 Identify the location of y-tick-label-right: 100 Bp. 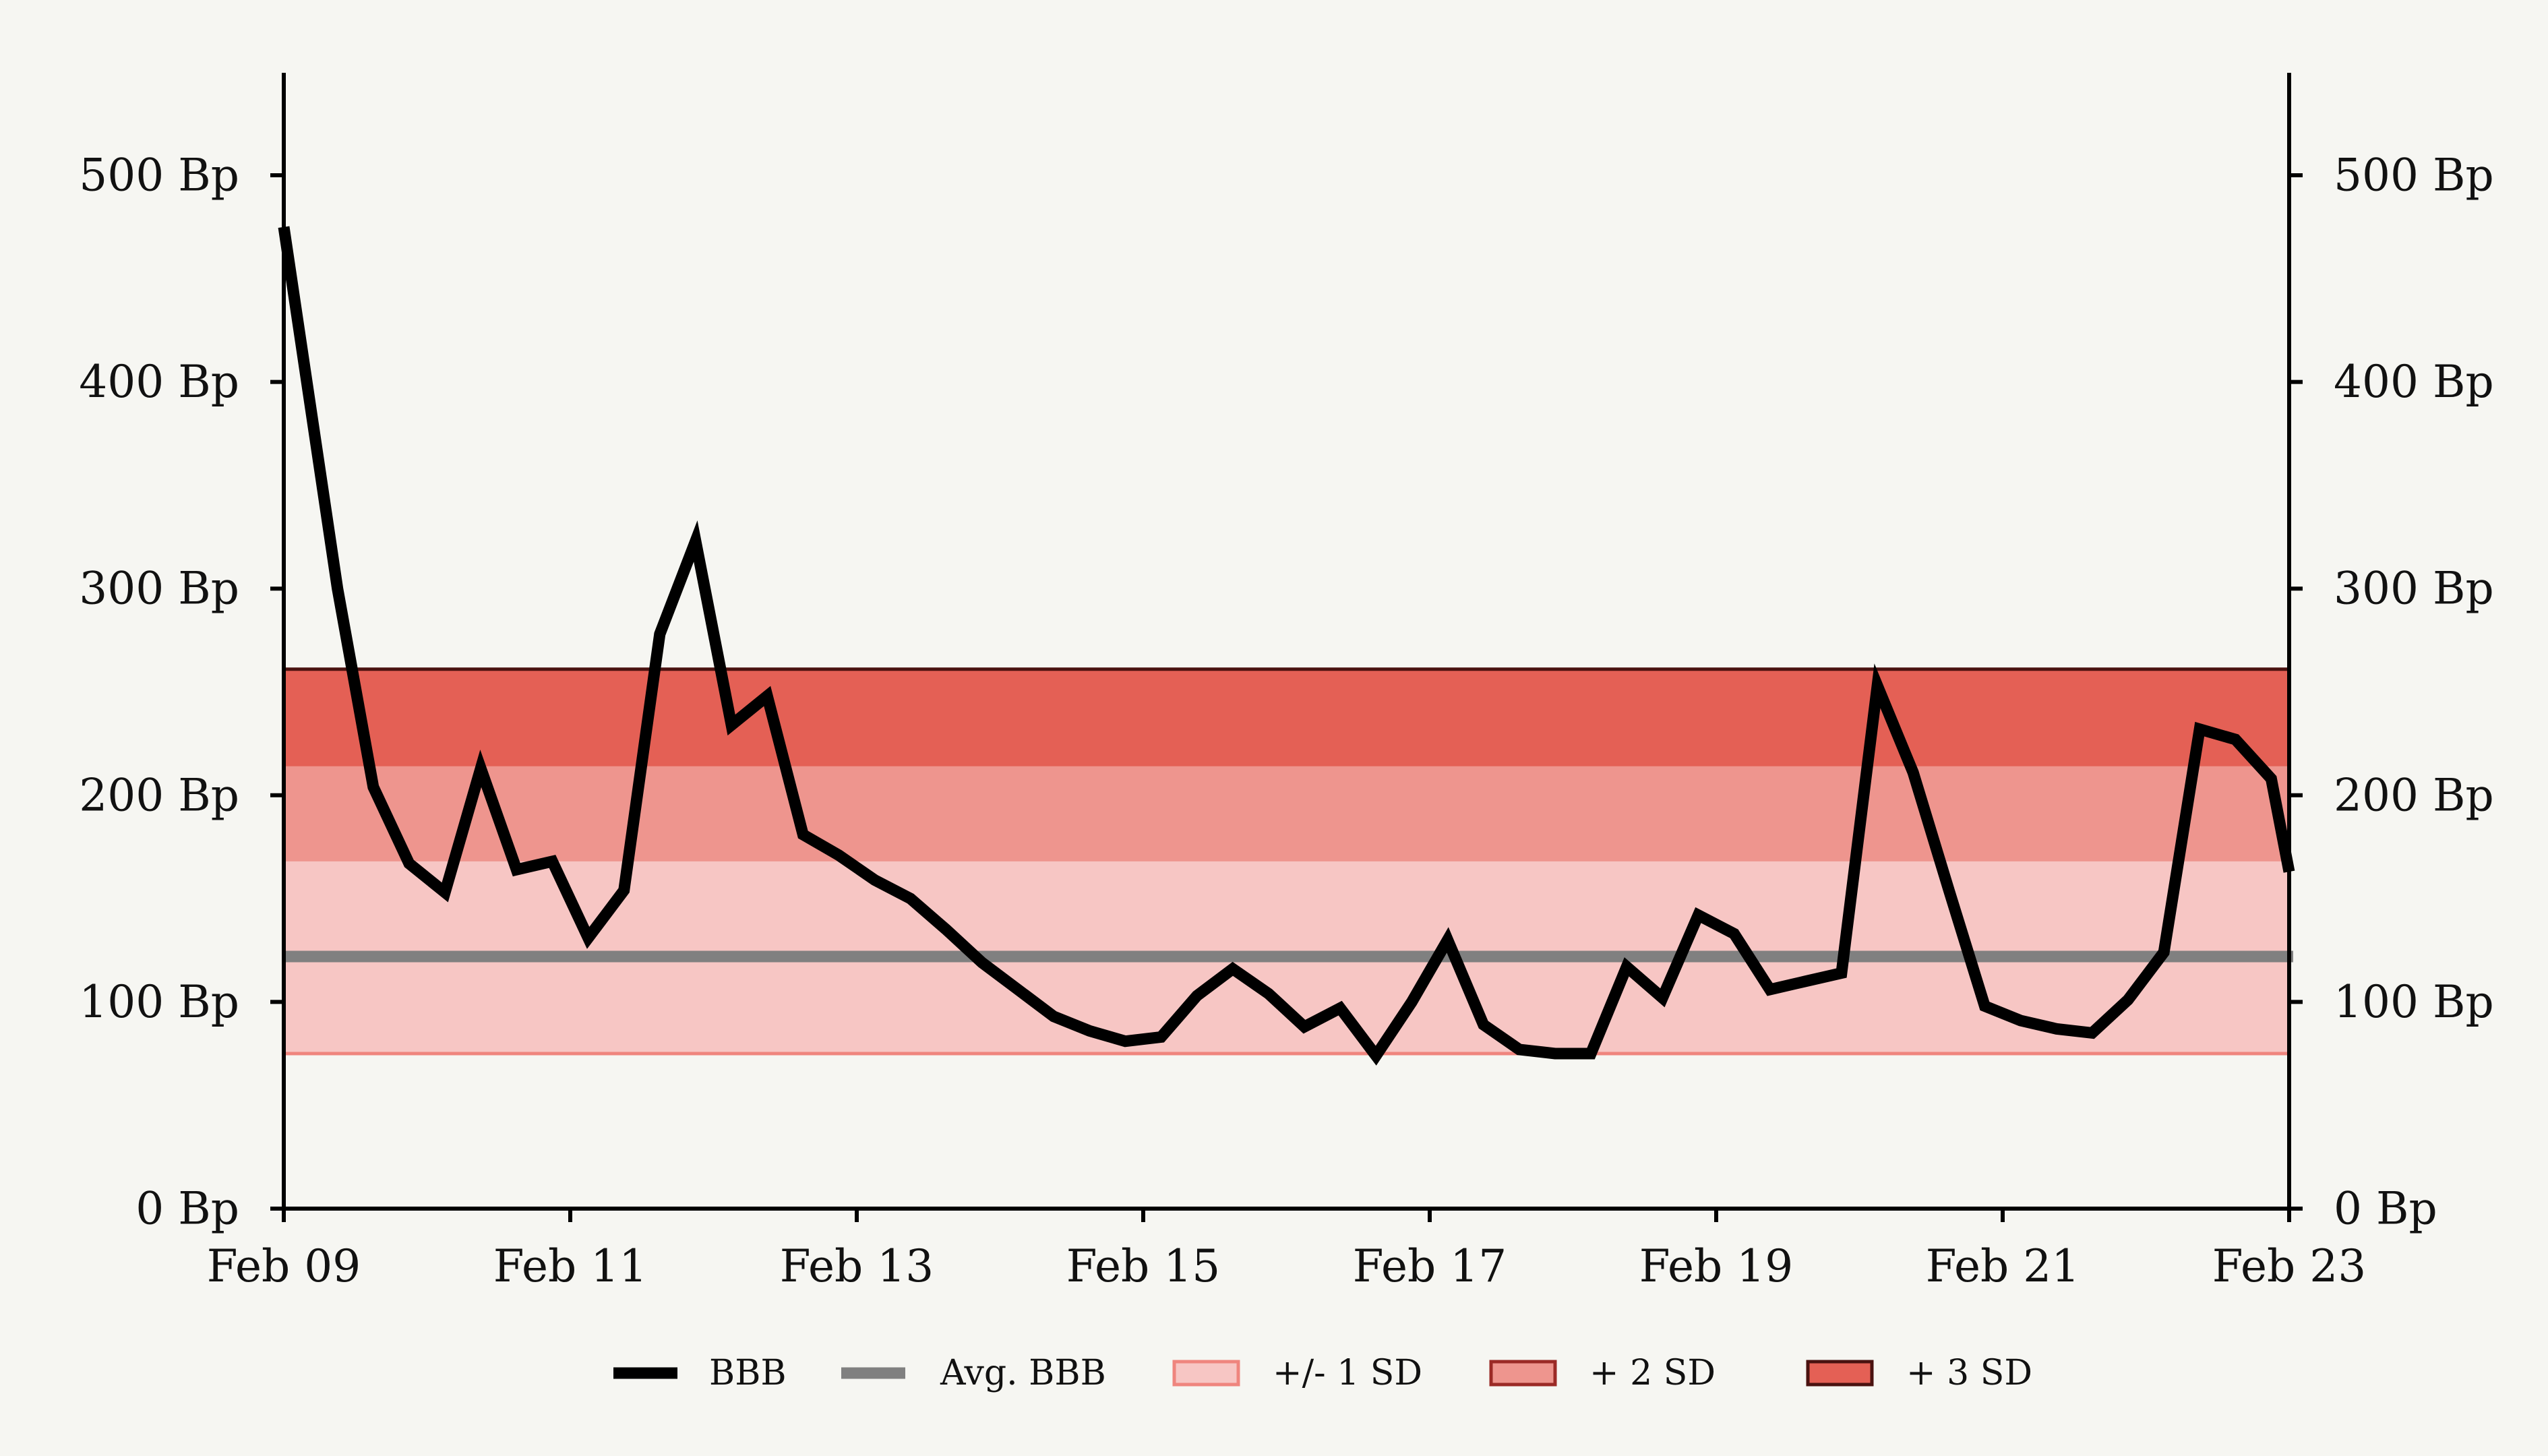
(2414, 1002).